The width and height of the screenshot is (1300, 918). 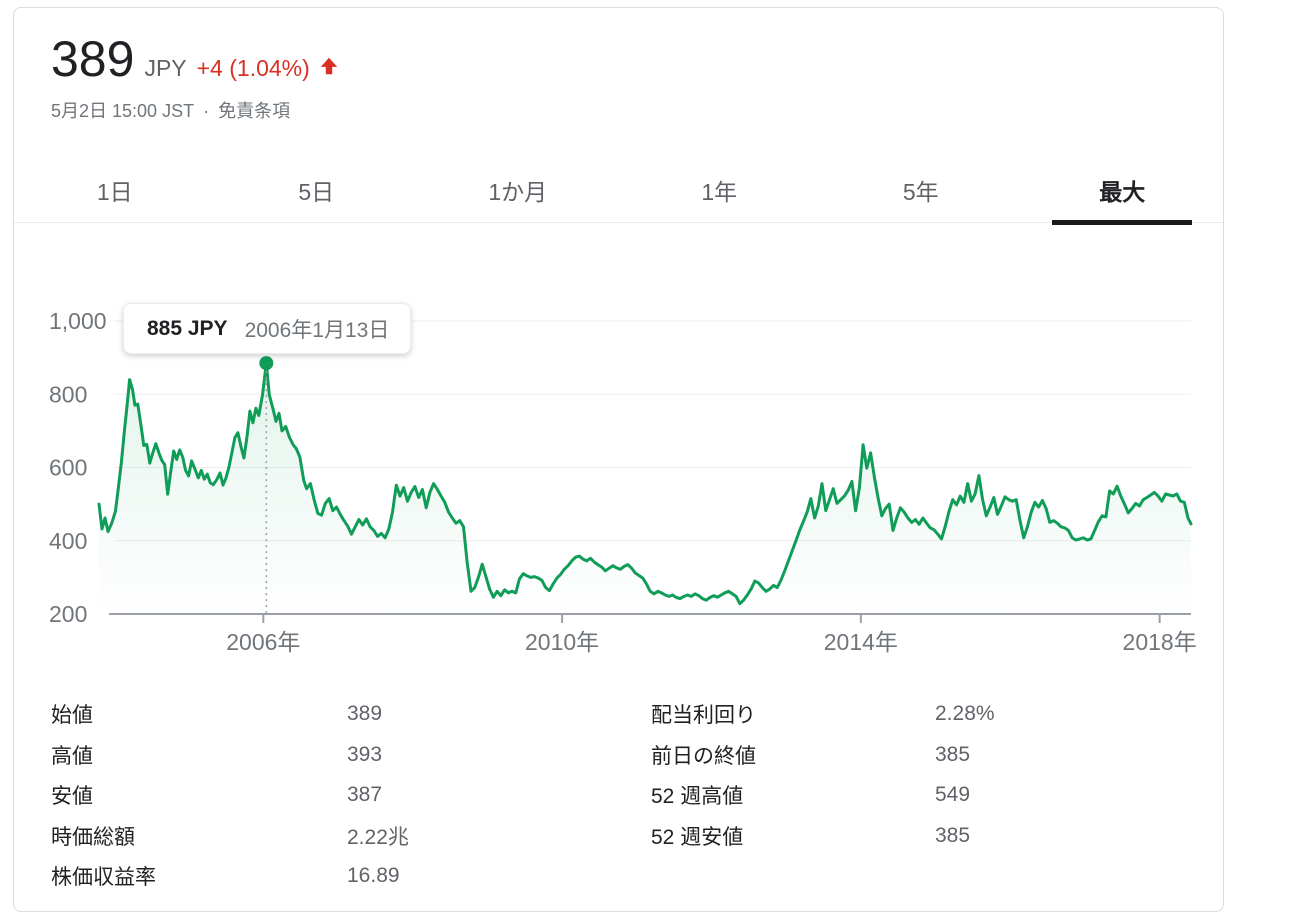 What do you see at coordinates (329, 68) in the screenshot?
I see `up-arrow-icon` at bounding box center [329, 68].